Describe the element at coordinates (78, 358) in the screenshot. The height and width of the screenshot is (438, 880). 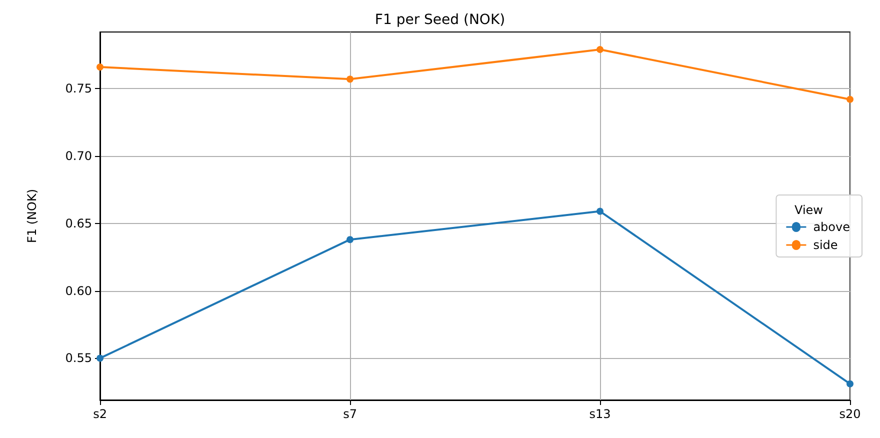
I see `y-tick-label: 0.55` at that location.